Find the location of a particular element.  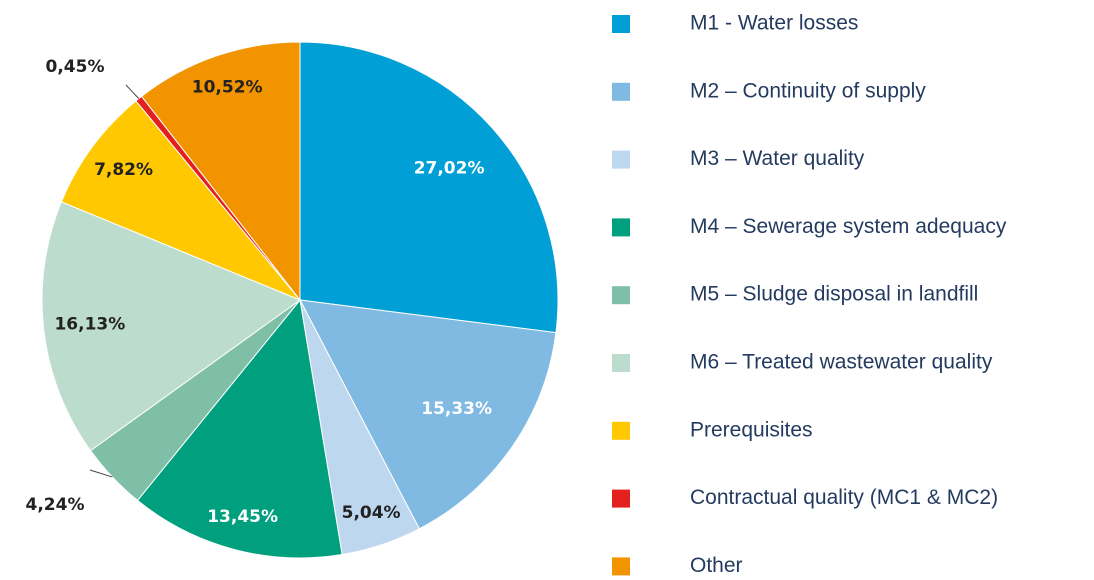

legend-label: Other is located at coordinates (716, 565).